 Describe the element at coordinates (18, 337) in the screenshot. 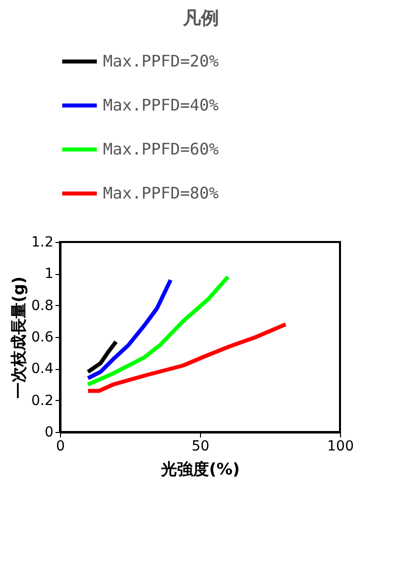

I see `y-axis-title: 一次枝成長量(g)` at that location.